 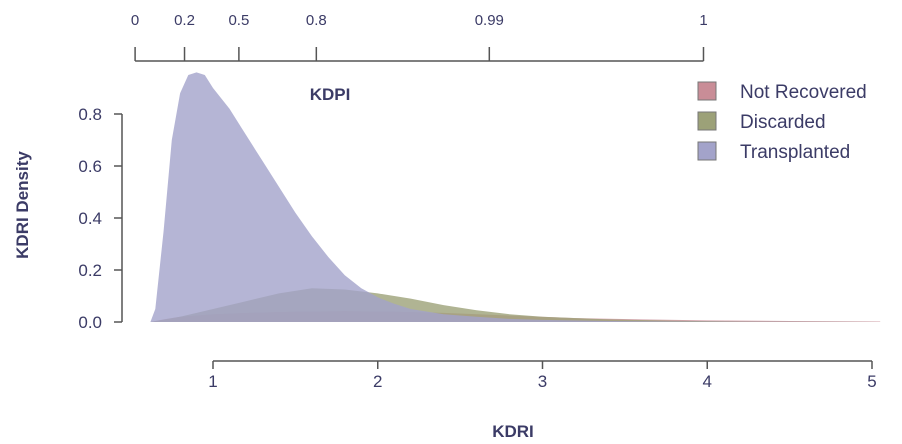 I want to click on legend-label-discarded: Discarded, so click(x=783, y=122).